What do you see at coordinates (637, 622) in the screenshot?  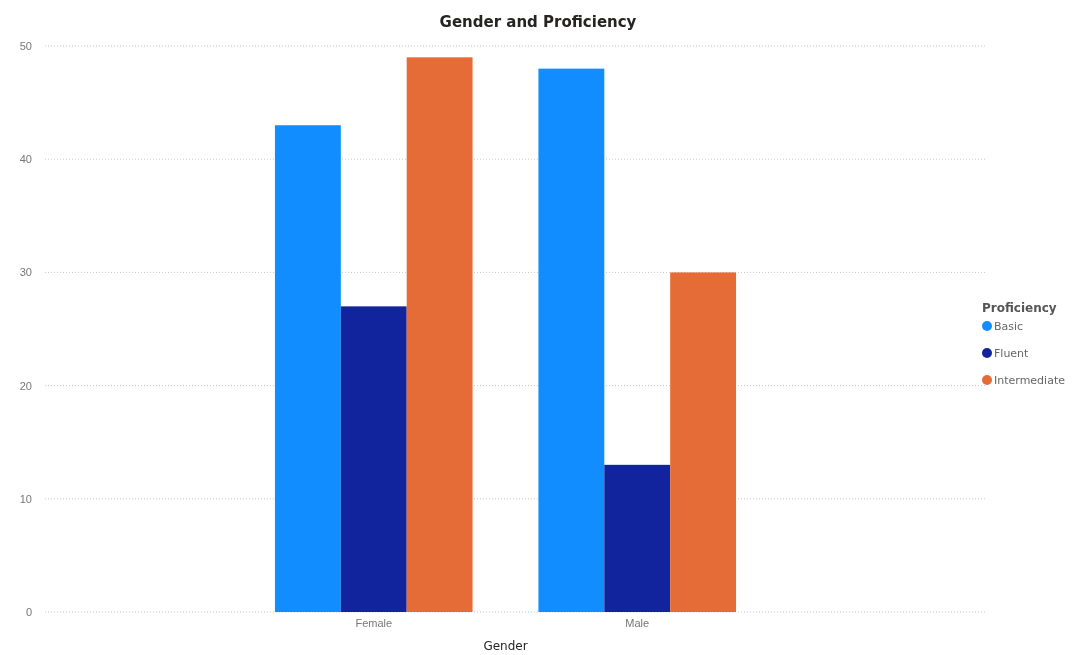 I see `x-tick-label: Male` at bounding box center [637, 622].